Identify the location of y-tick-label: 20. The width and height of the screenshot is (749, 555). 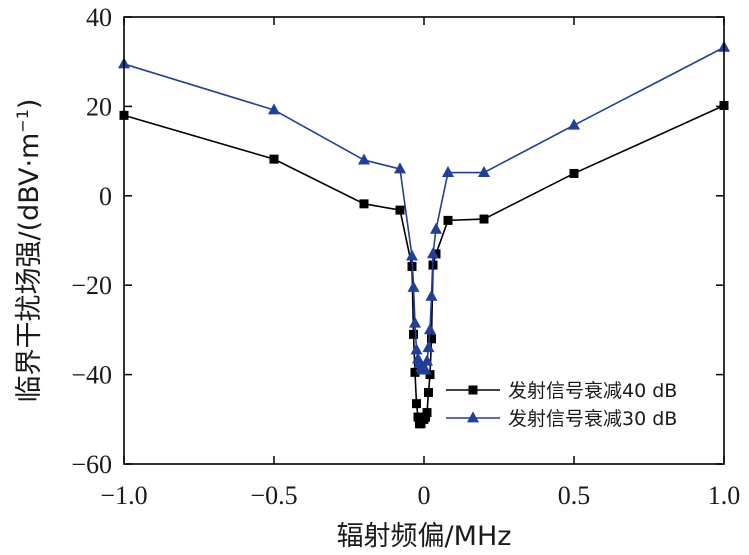
(99, 106).